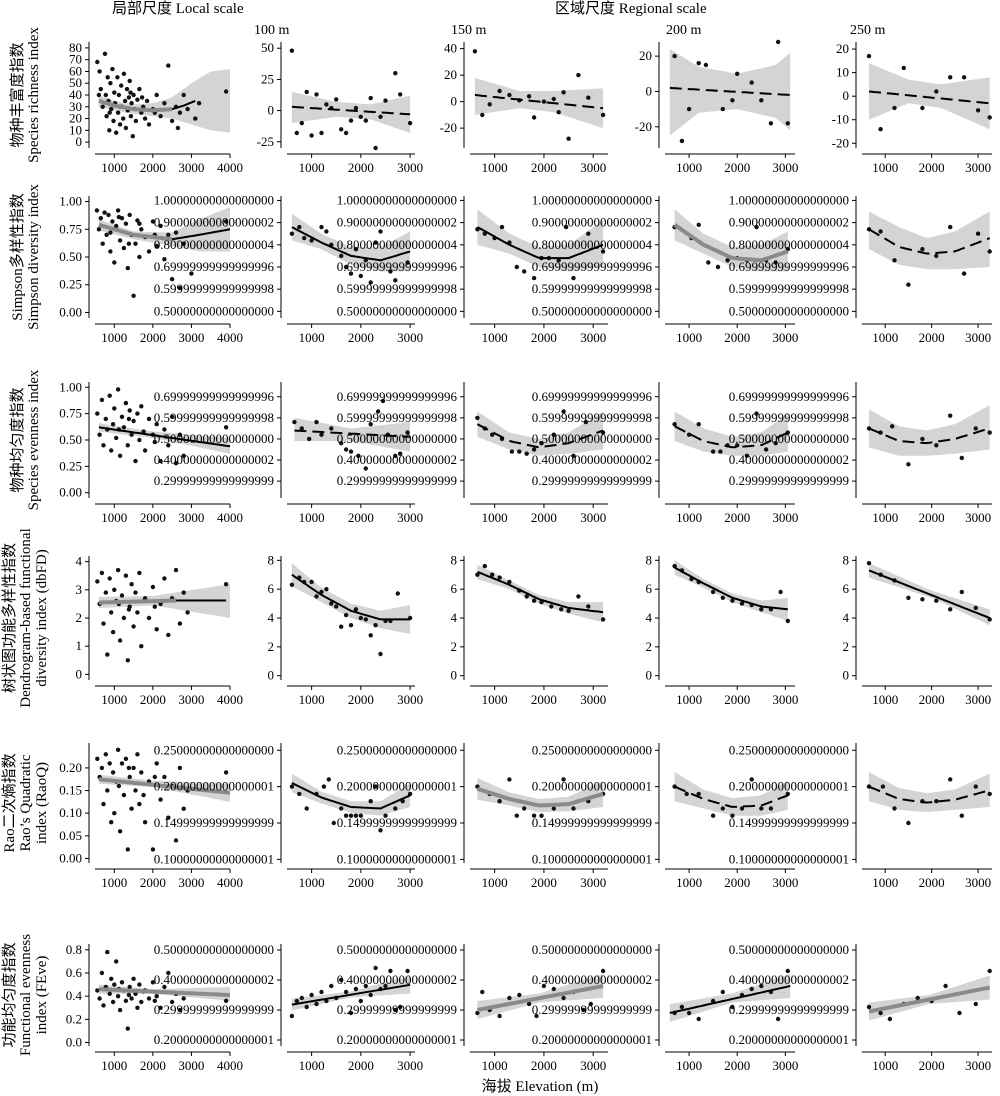  What do you see at coordinates (70, 790) in the screenshot?
I see `y-tick-label: 0.15` at bounding box center [70, 790].